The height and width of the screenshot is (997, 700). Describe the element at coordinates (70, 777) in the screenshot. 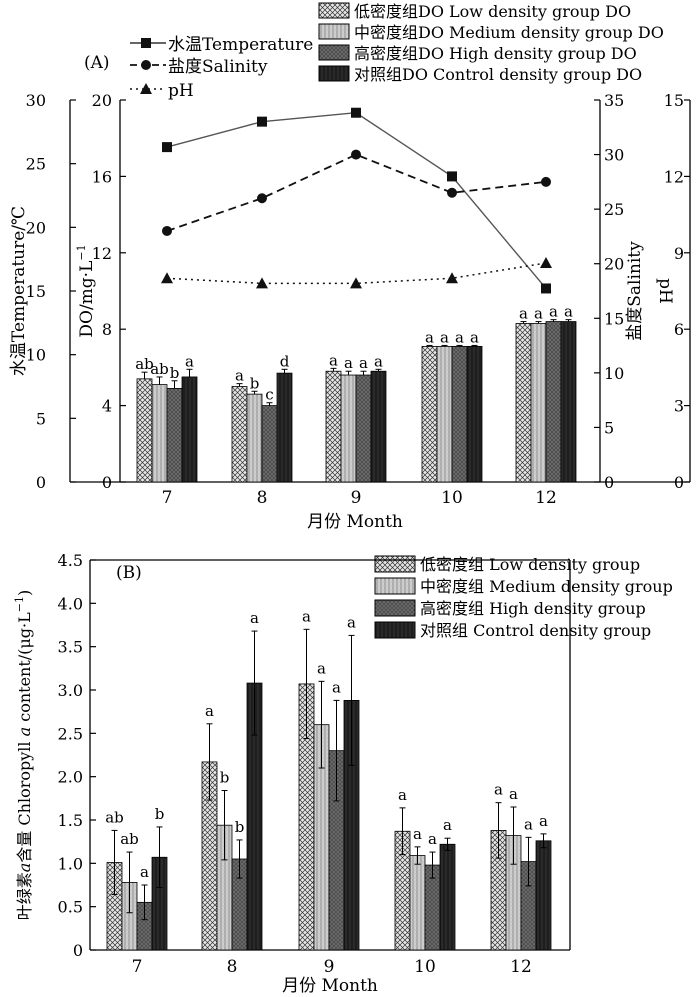

I see `chlorophyll-tick-label: 2.0` at that location.